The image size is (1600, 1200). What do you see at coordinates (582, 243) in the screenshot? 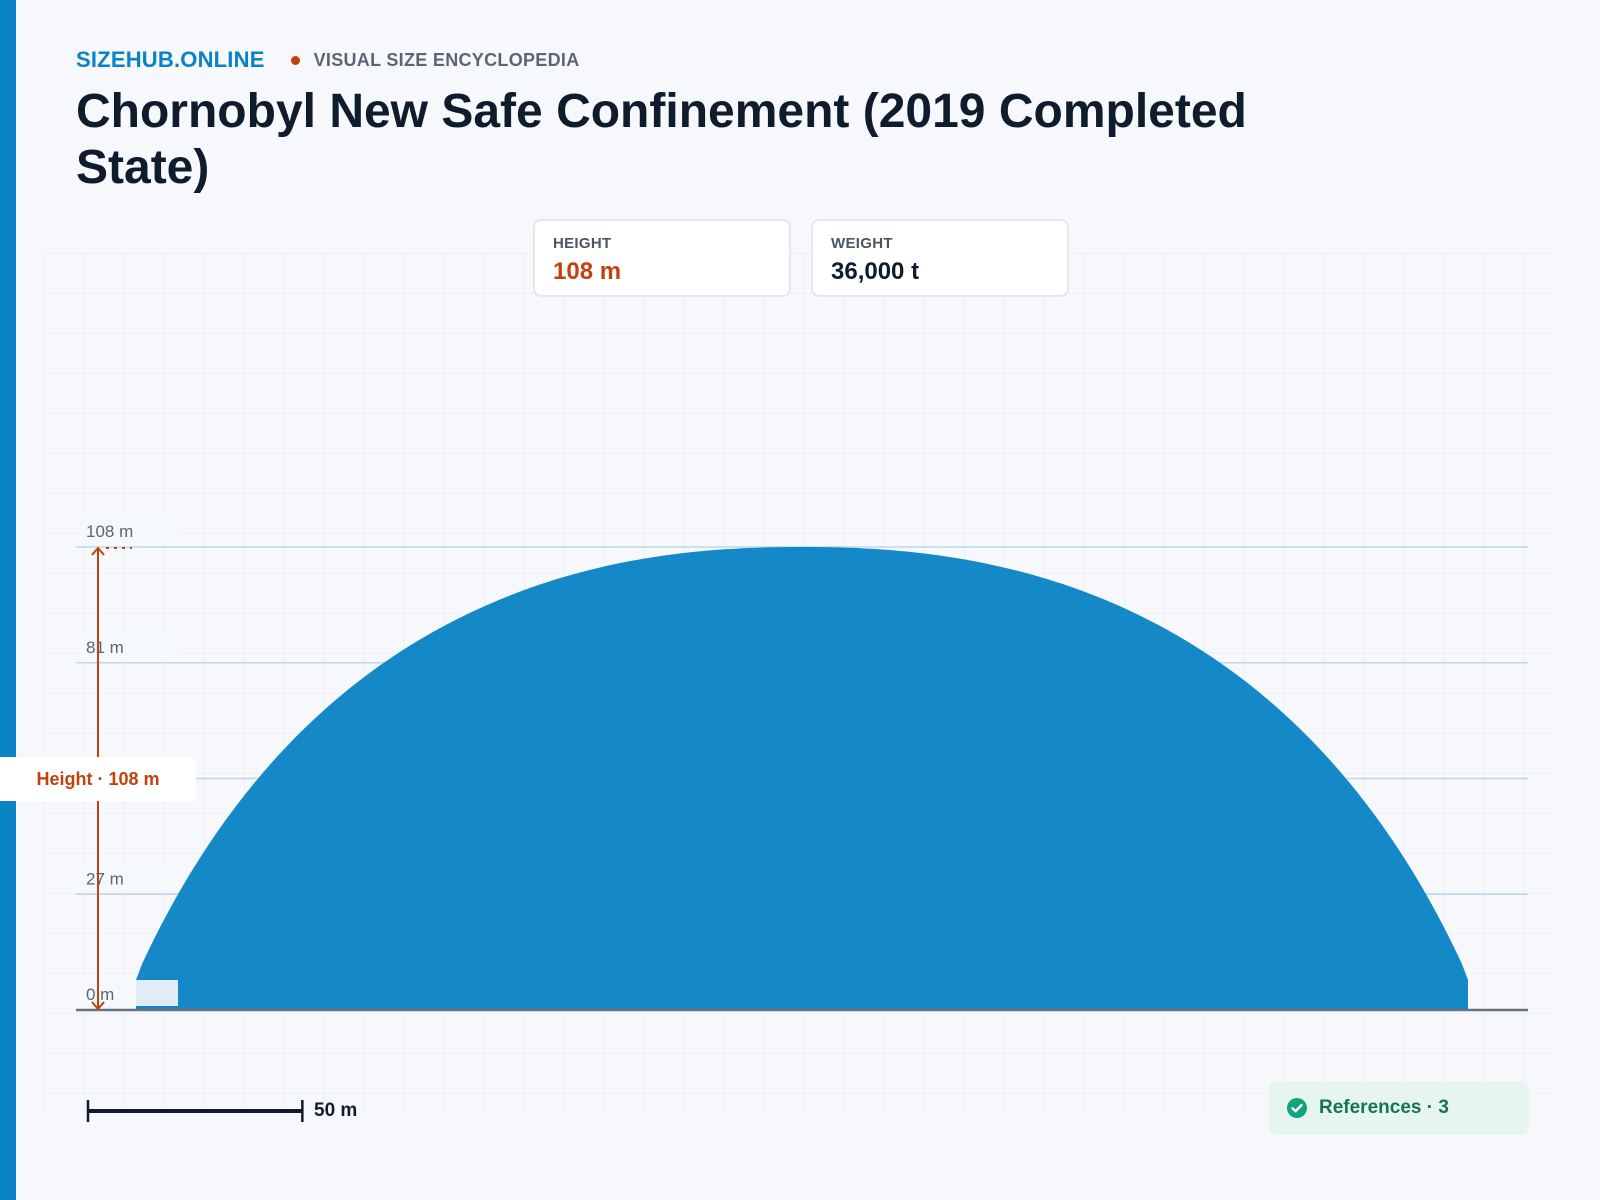
I see `height-stat-label: HEIGHT` at bounding box center [582, 243].